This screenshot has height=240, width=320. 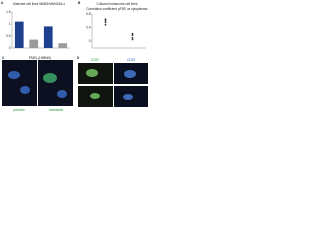 What do you see at coordinates (40, 58) in the screenshot?
I see `stain-label: PMEL (HMB45)` at bounding box center [40, 58].